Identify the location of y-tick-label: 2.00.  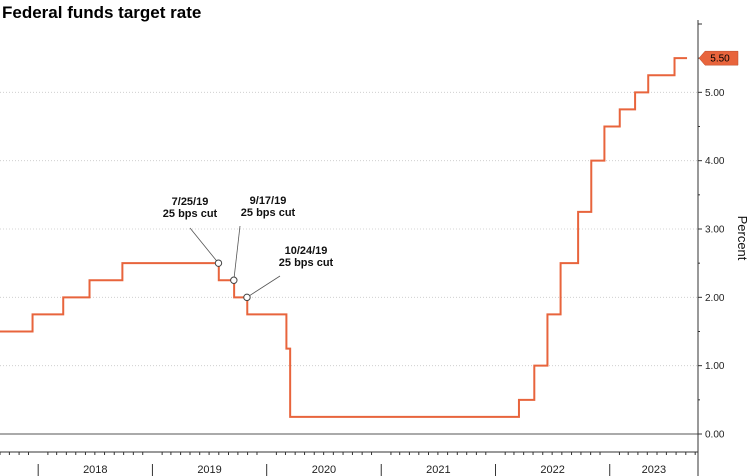
(715, 298).